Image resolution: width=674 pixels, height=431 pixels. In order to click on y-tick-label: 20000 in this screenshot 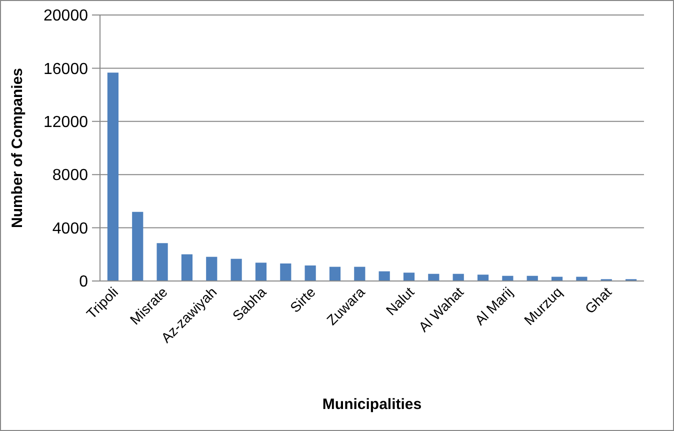, I will do `click(66, 16)`.